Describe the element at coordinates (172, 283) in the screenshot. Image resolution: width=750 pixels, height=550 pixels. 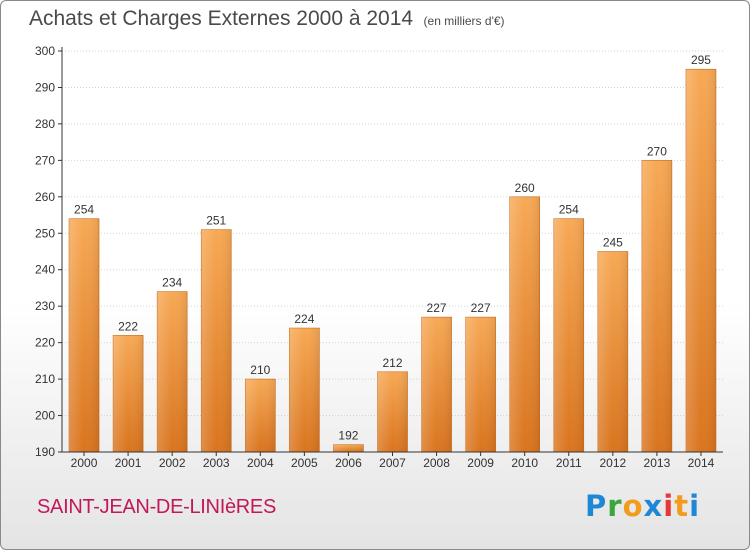
I see `bar-value-label: 234` at that location.